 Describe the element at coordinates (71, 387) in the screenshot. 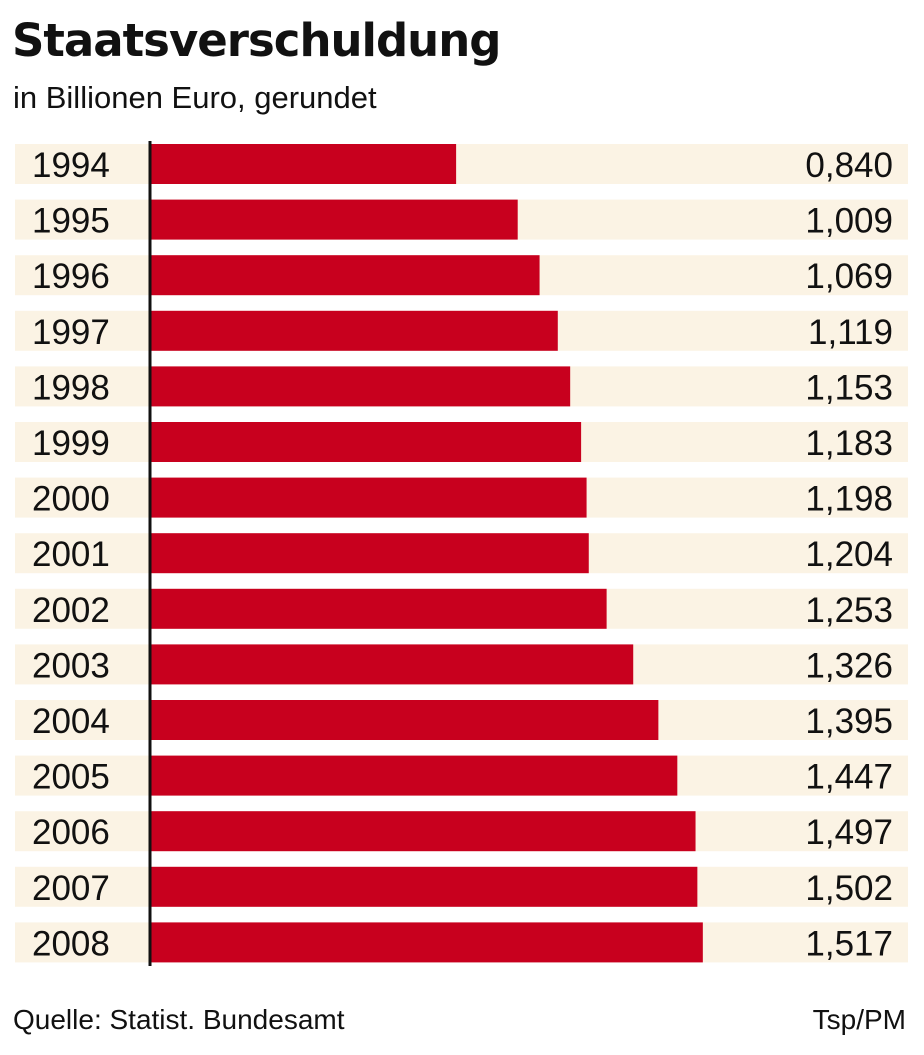

I see `category-label: 1998` at that location.